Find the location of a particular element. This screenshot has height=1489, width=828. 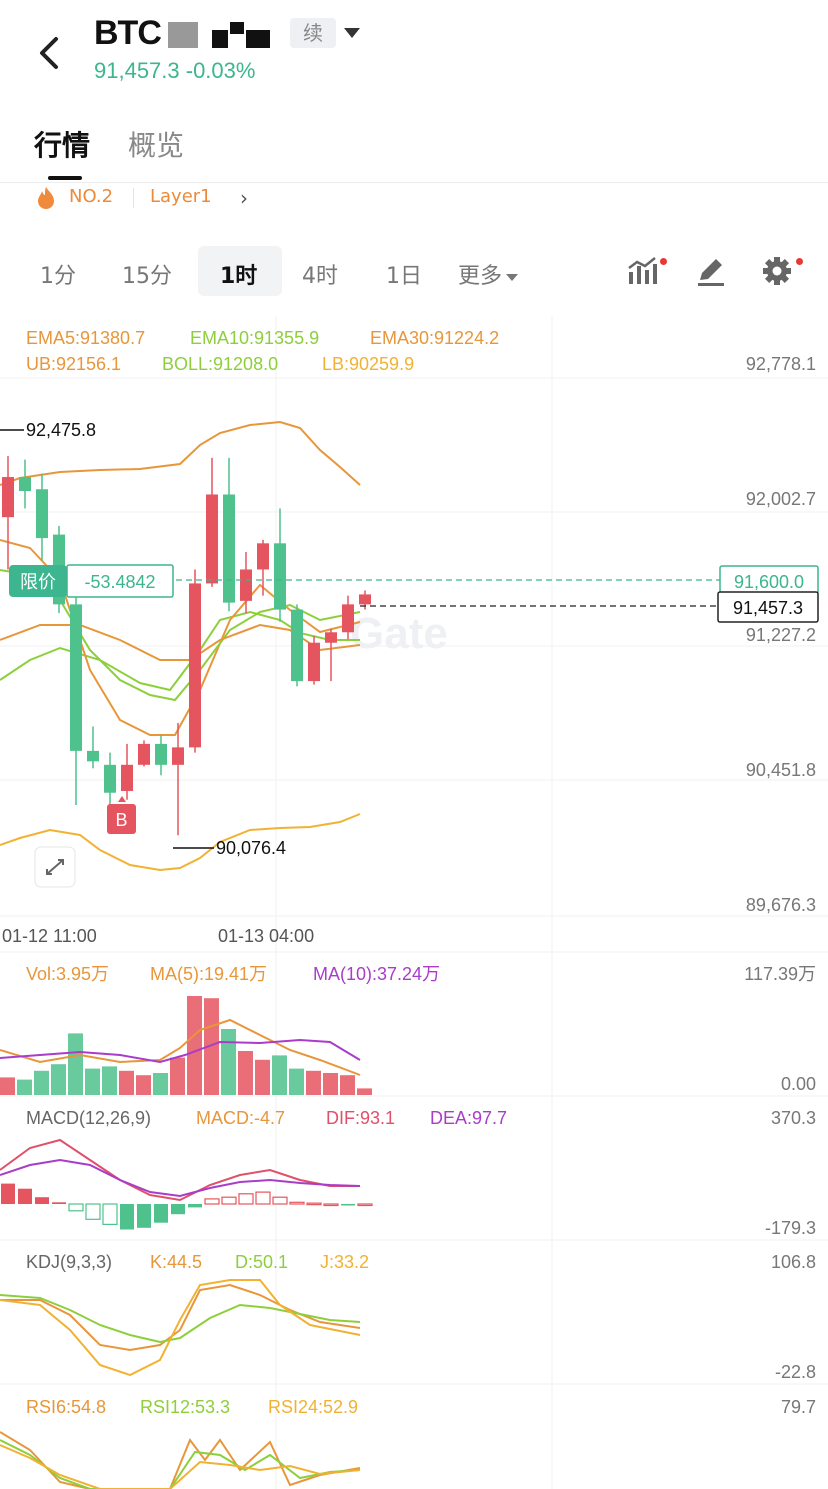

chevron-right-icon: › is located at coordinates (244, 198).